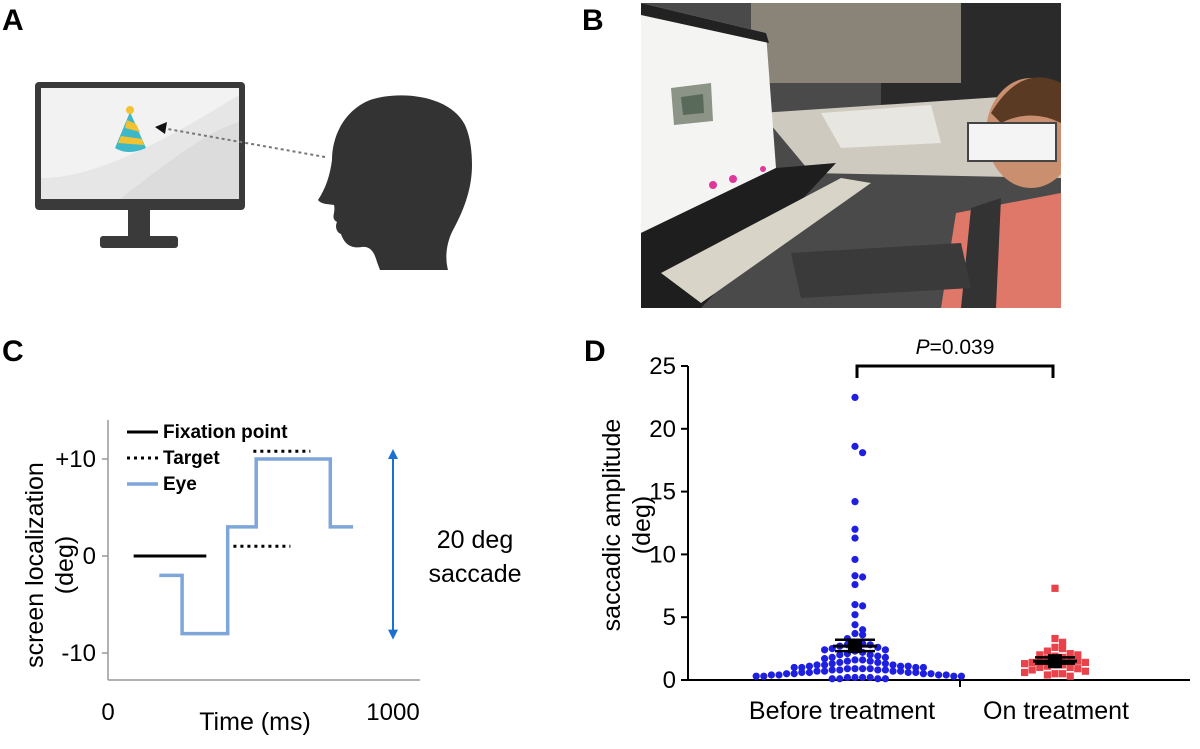 The height and width of the screenshot is (749, 1200). What do you see at coordinates (669, 617) in the screenshot?
I see `d-y-tick-label: 5` at bounding box center [669, 617].